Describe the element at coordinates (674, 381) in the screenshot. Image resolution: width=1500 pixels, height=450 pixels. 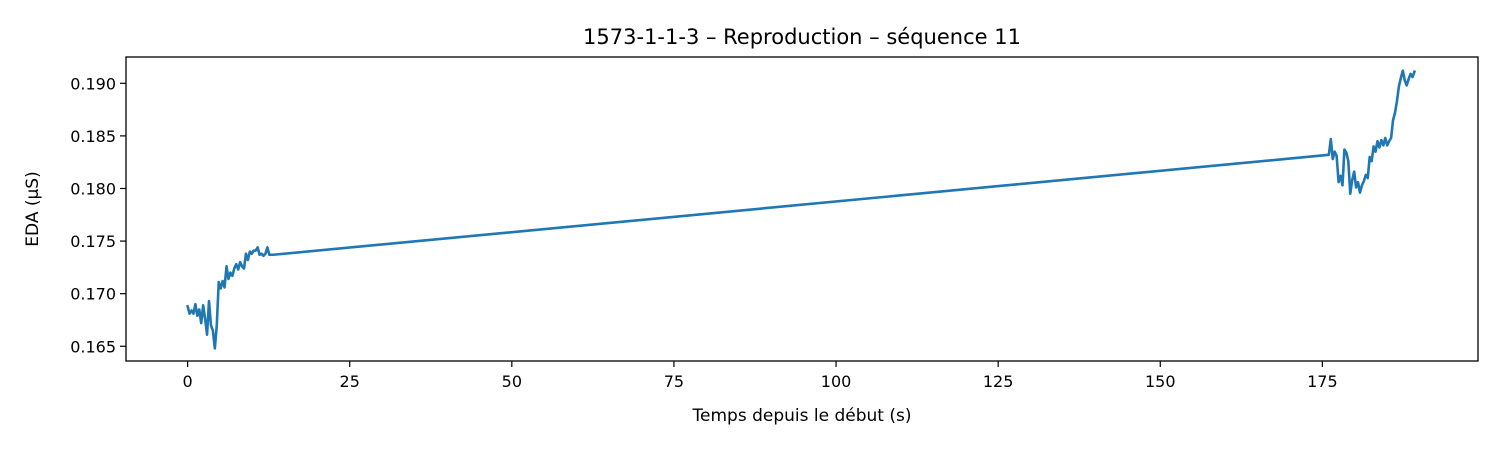
I see `x-tick-label: 75` at that location.